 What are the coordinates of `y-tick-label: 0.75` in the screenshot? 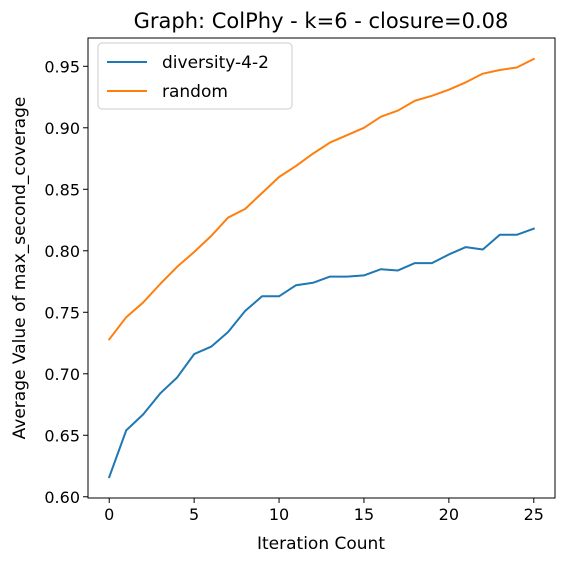 It's located at (62, 312).